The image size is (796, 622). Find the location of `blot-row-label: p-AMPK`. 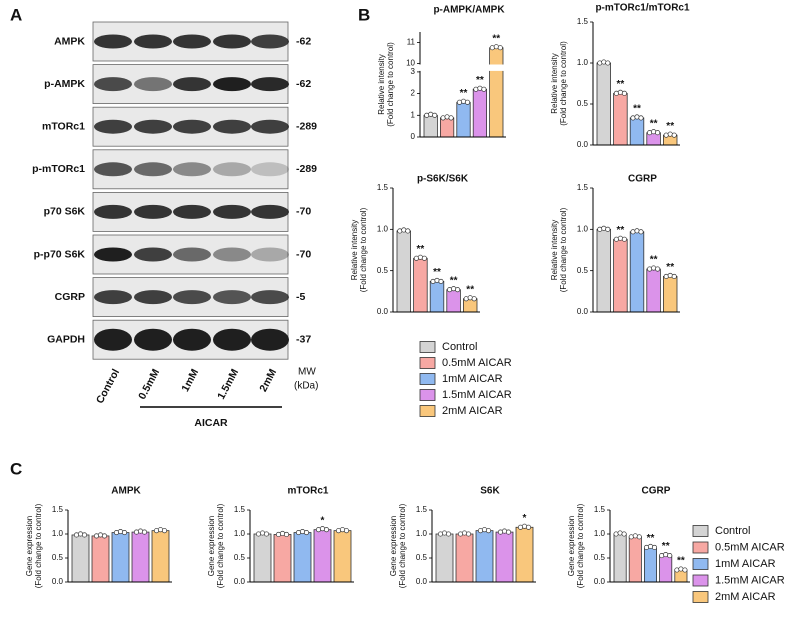

blot-row-label: p-AMPK is located at coordinates (64, 84).